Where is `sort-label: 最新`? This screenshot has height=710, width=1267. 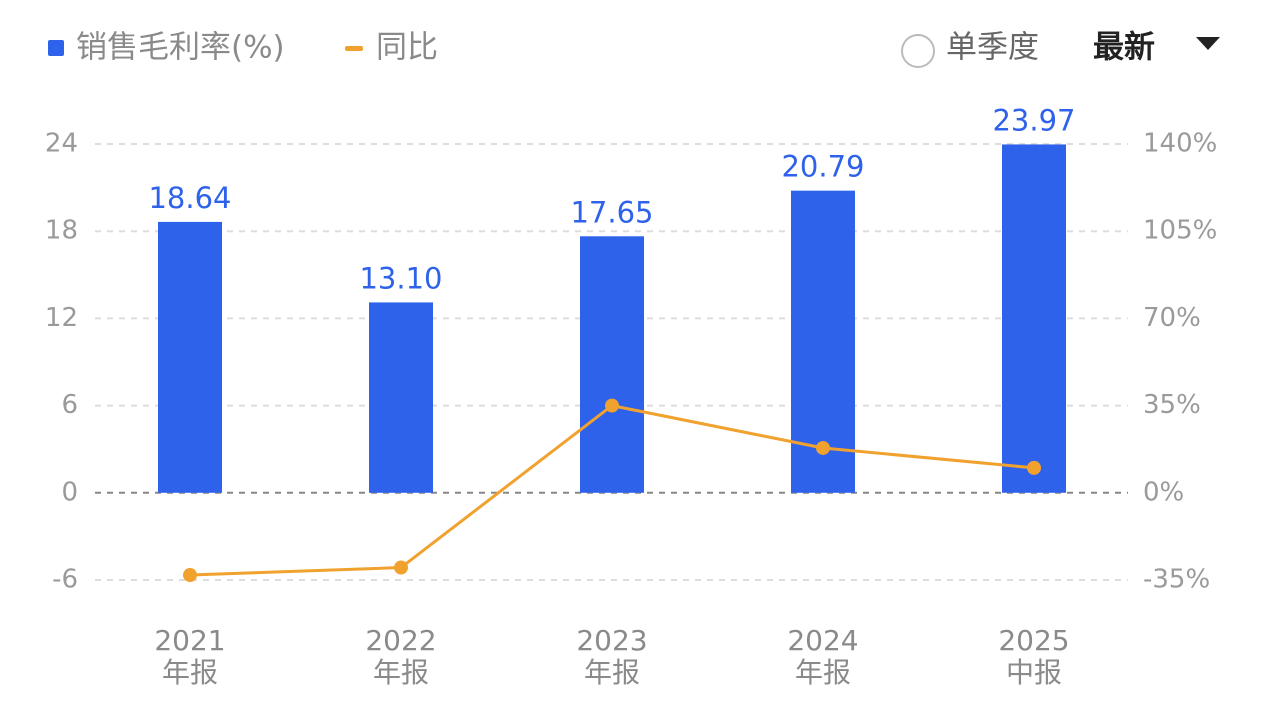
sort-label: 最新 is located at coordinates (1124, 48).